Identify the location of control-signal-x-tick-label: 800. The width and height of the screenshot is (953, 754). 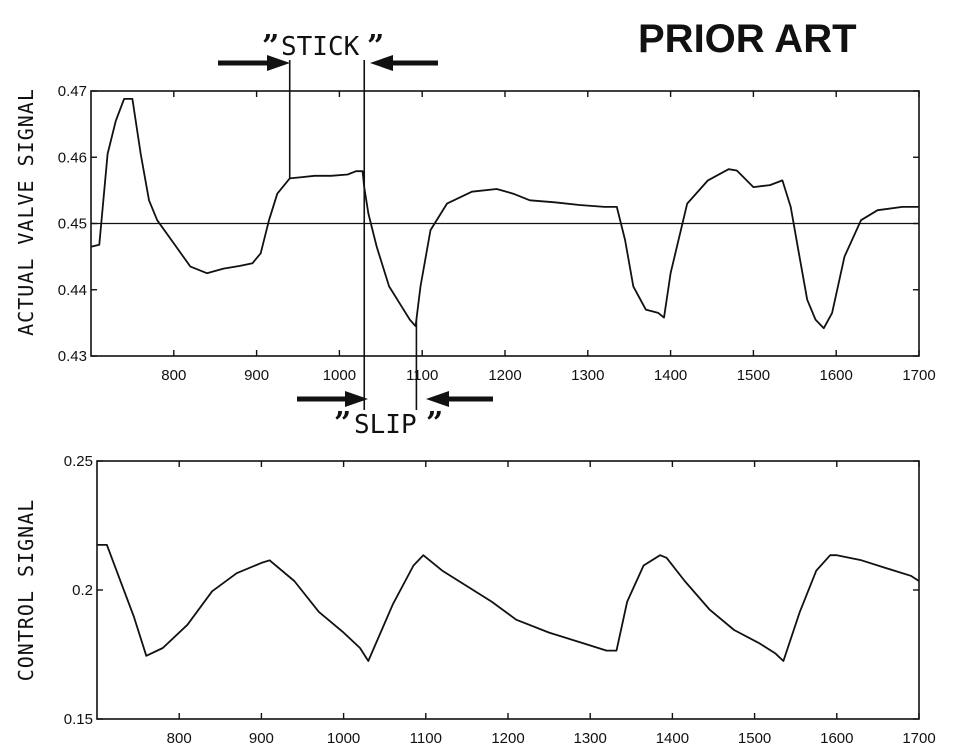
(179, 738).